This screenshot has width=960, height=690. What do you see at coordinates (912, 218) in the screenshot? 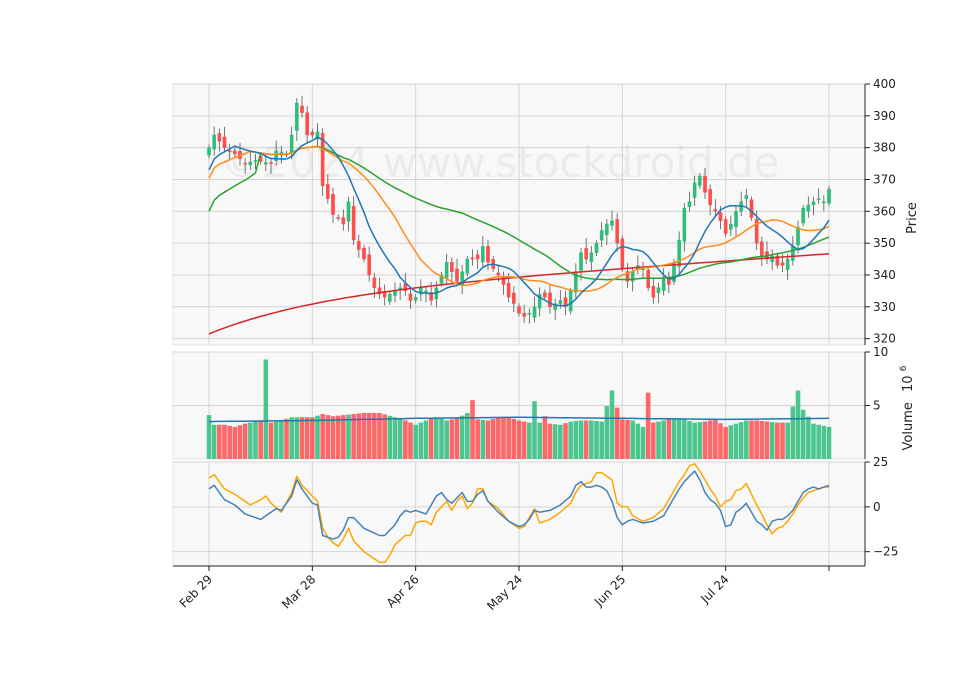
I see `price-axis-label: Price` at bounding box center [912, 218].